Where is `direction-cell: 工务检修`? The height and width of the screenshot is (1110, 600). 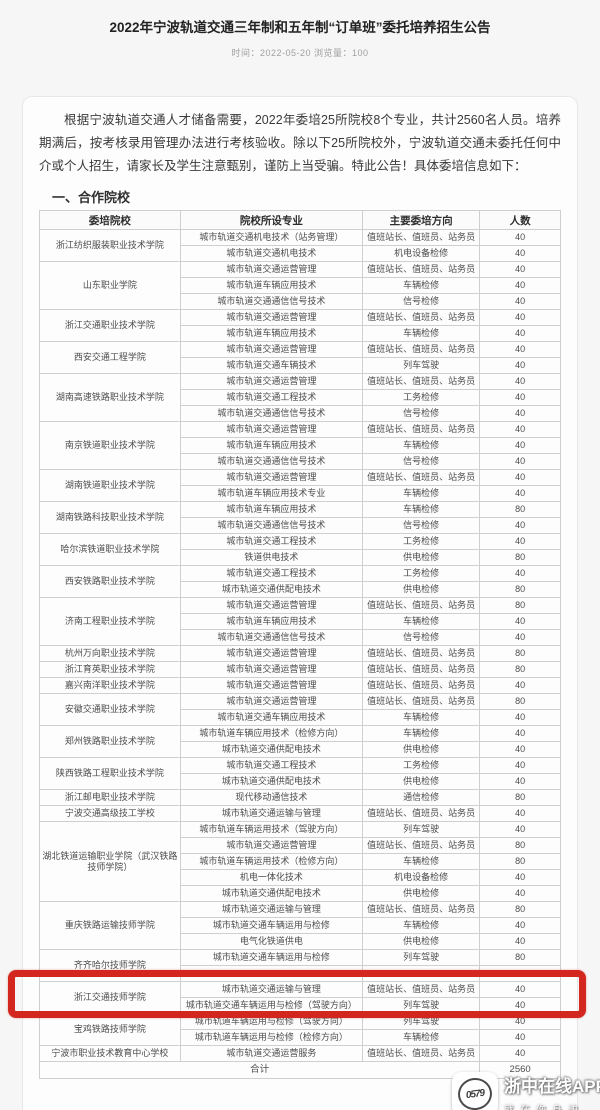
direction-cell: 工务检修 is located at coordinates (421, 573).